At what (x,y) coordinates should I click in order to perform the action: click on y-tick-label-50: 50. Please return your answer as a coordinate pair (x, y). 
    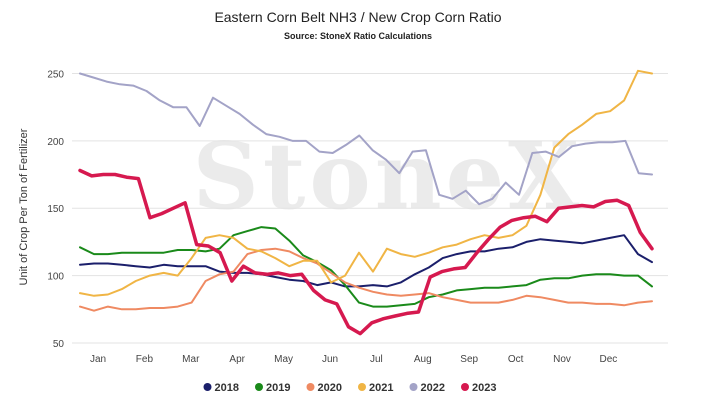
    Looking at the image, I should click on (59, 344).